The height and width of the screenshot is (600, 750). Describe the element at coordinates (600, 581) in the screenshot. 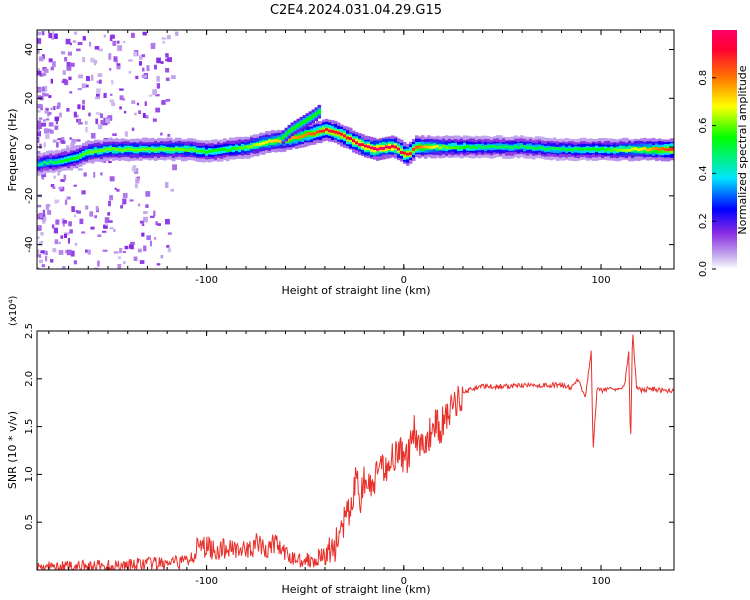

I see `x-tick-label: 100` at that location.